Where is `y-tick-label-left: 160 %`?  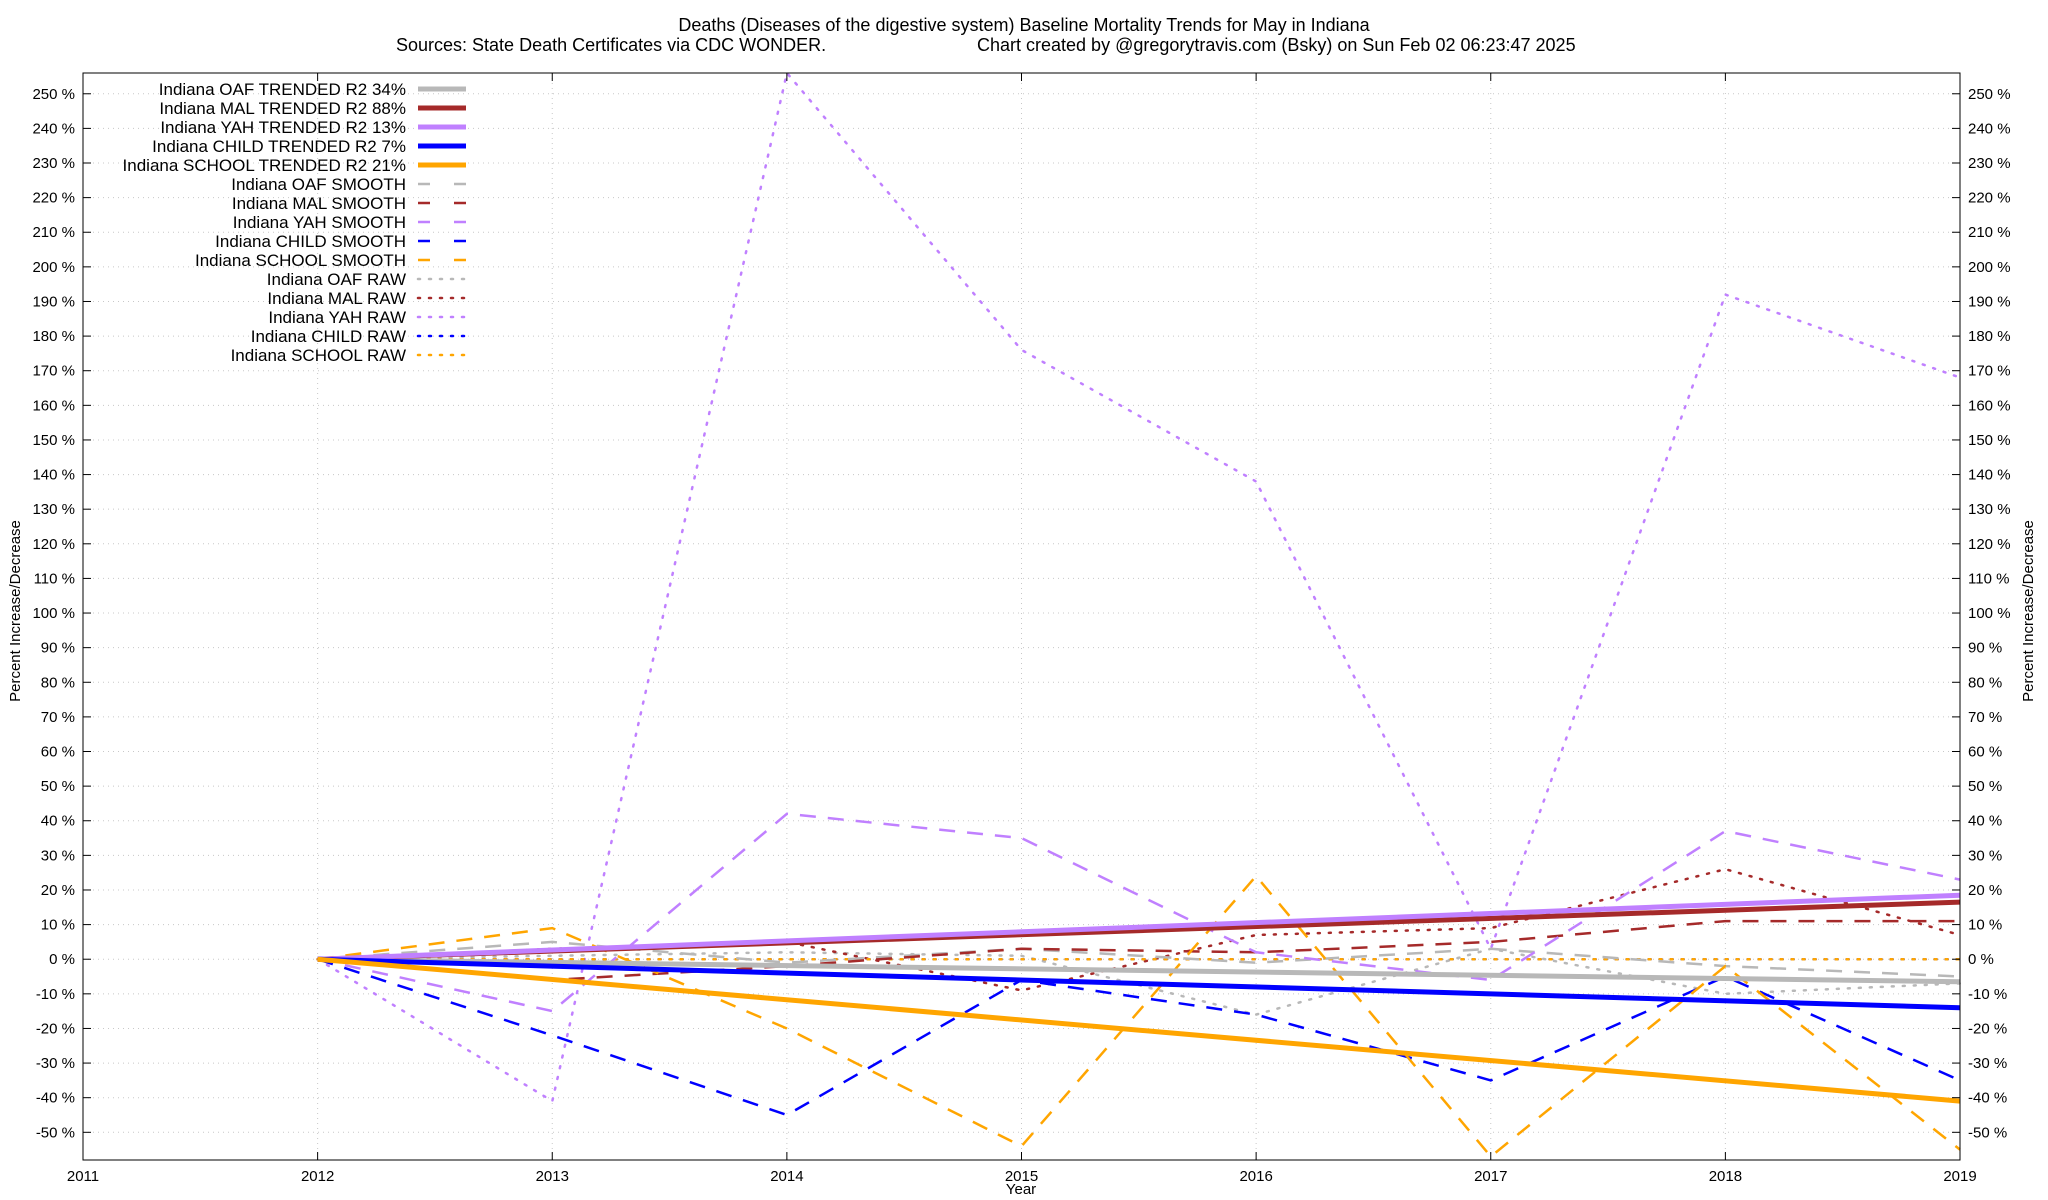 y-tick-label-left: 160 % is located at coordinates (53, 405).